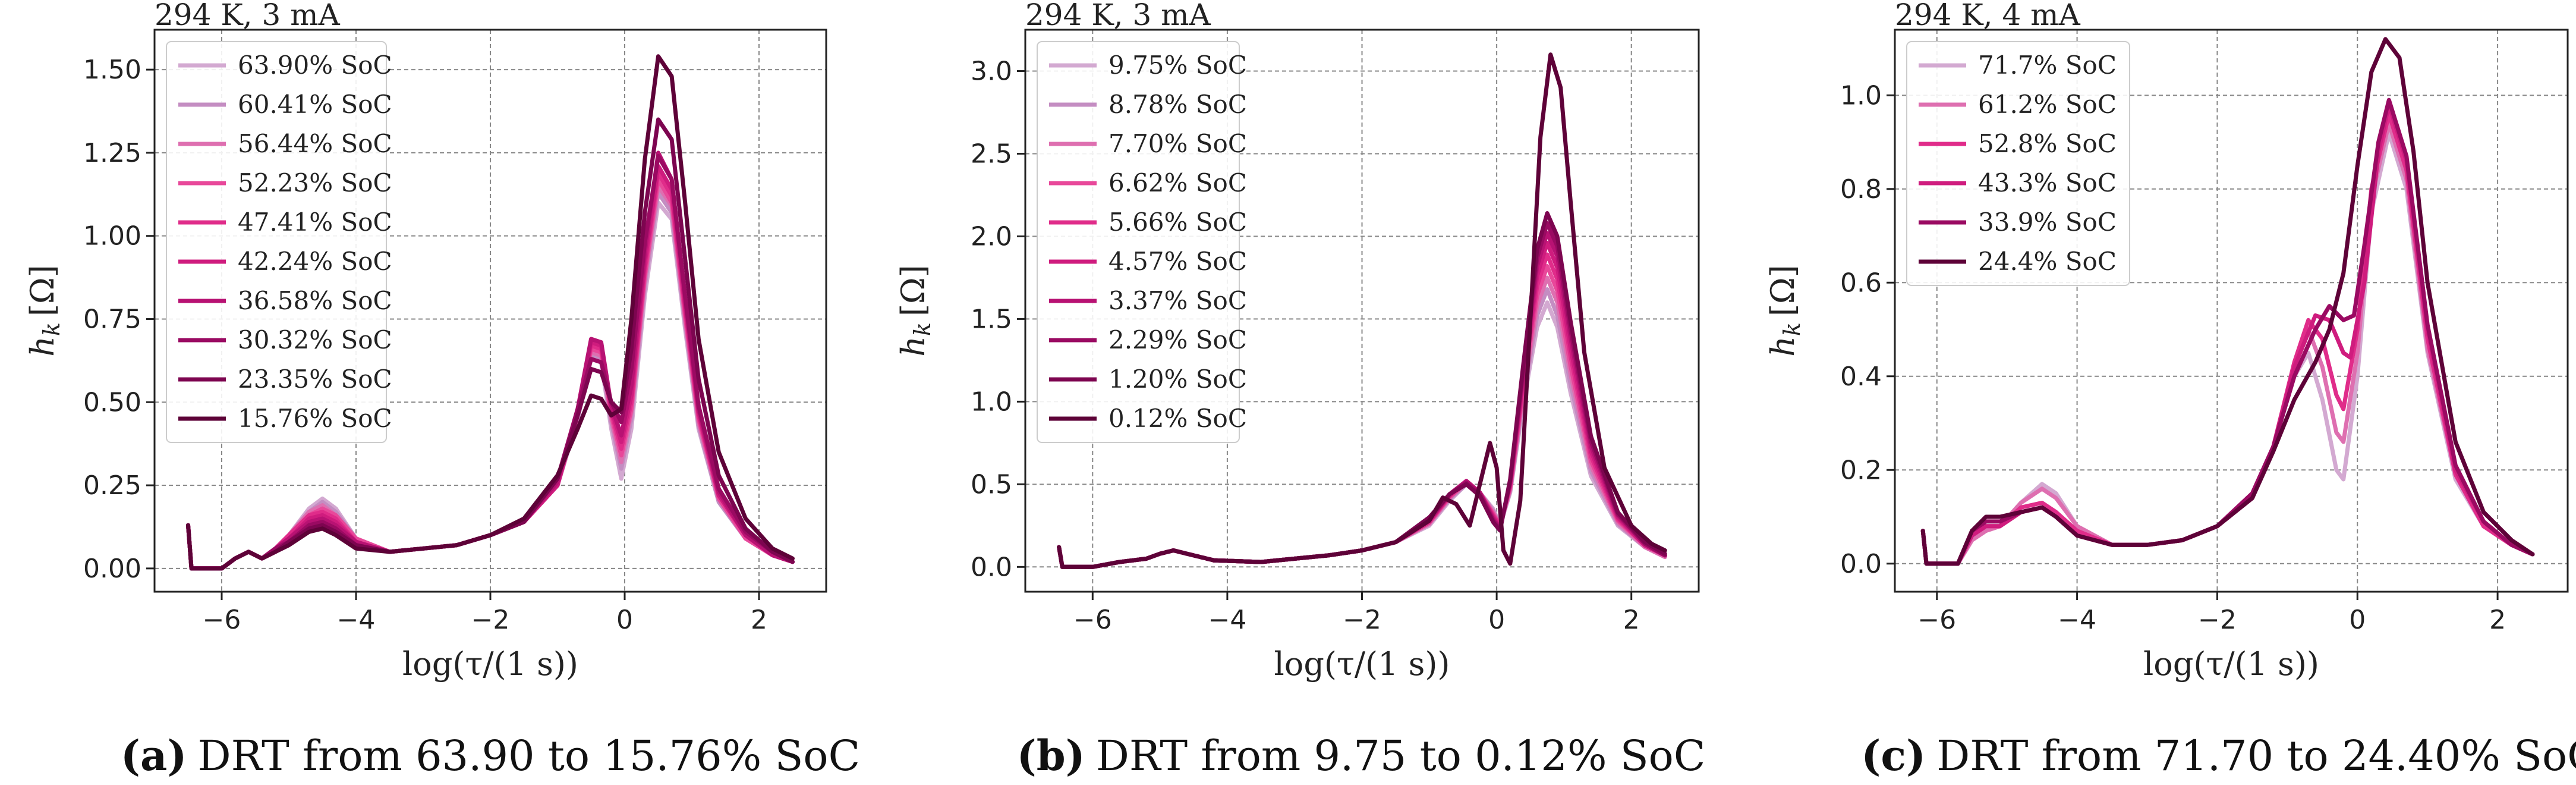 The height and width of the screenshot is (785, 2576). Describe the element at coordinates (315, 144) in the screenshot. I see `legend-label: 56.44% SoC` at that location.